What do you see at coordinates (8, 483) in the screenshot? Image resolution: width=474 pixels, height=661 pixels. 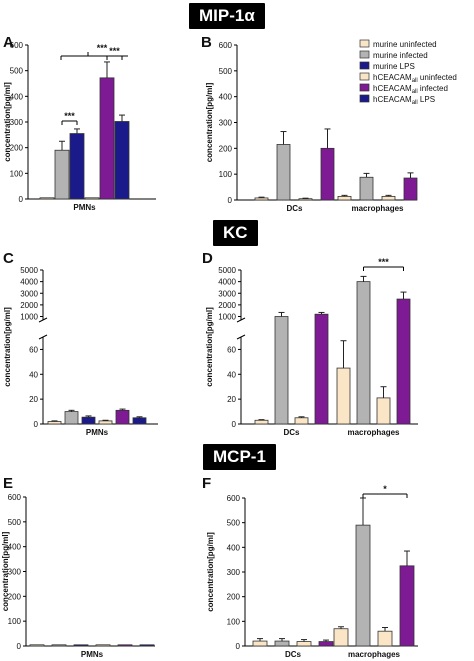 I see `panel-e-letter: E` at bounding box center [8, 483].